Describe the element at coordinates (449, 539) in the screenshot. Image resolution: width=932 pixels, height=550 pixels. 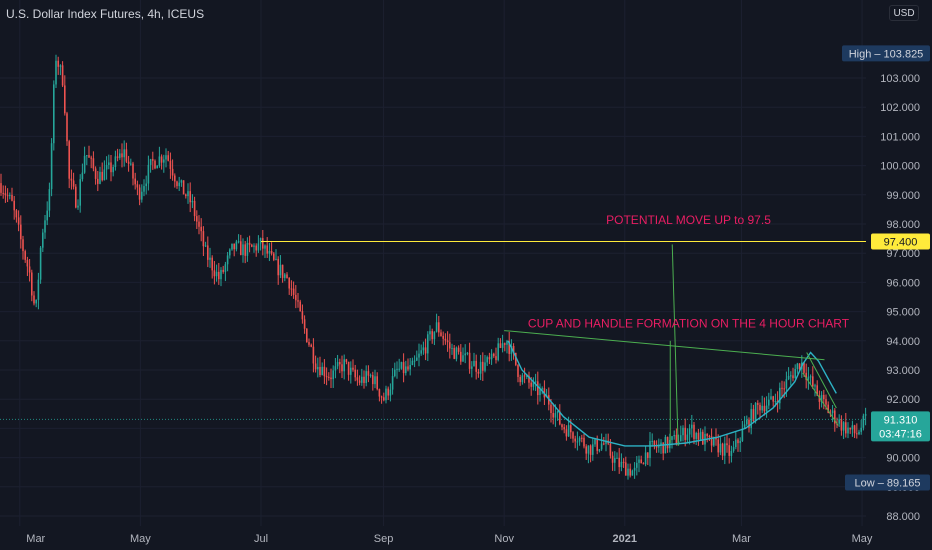
I see `time-axis: Mar May Jul Sep Nov 2021 Mar May` at that location.